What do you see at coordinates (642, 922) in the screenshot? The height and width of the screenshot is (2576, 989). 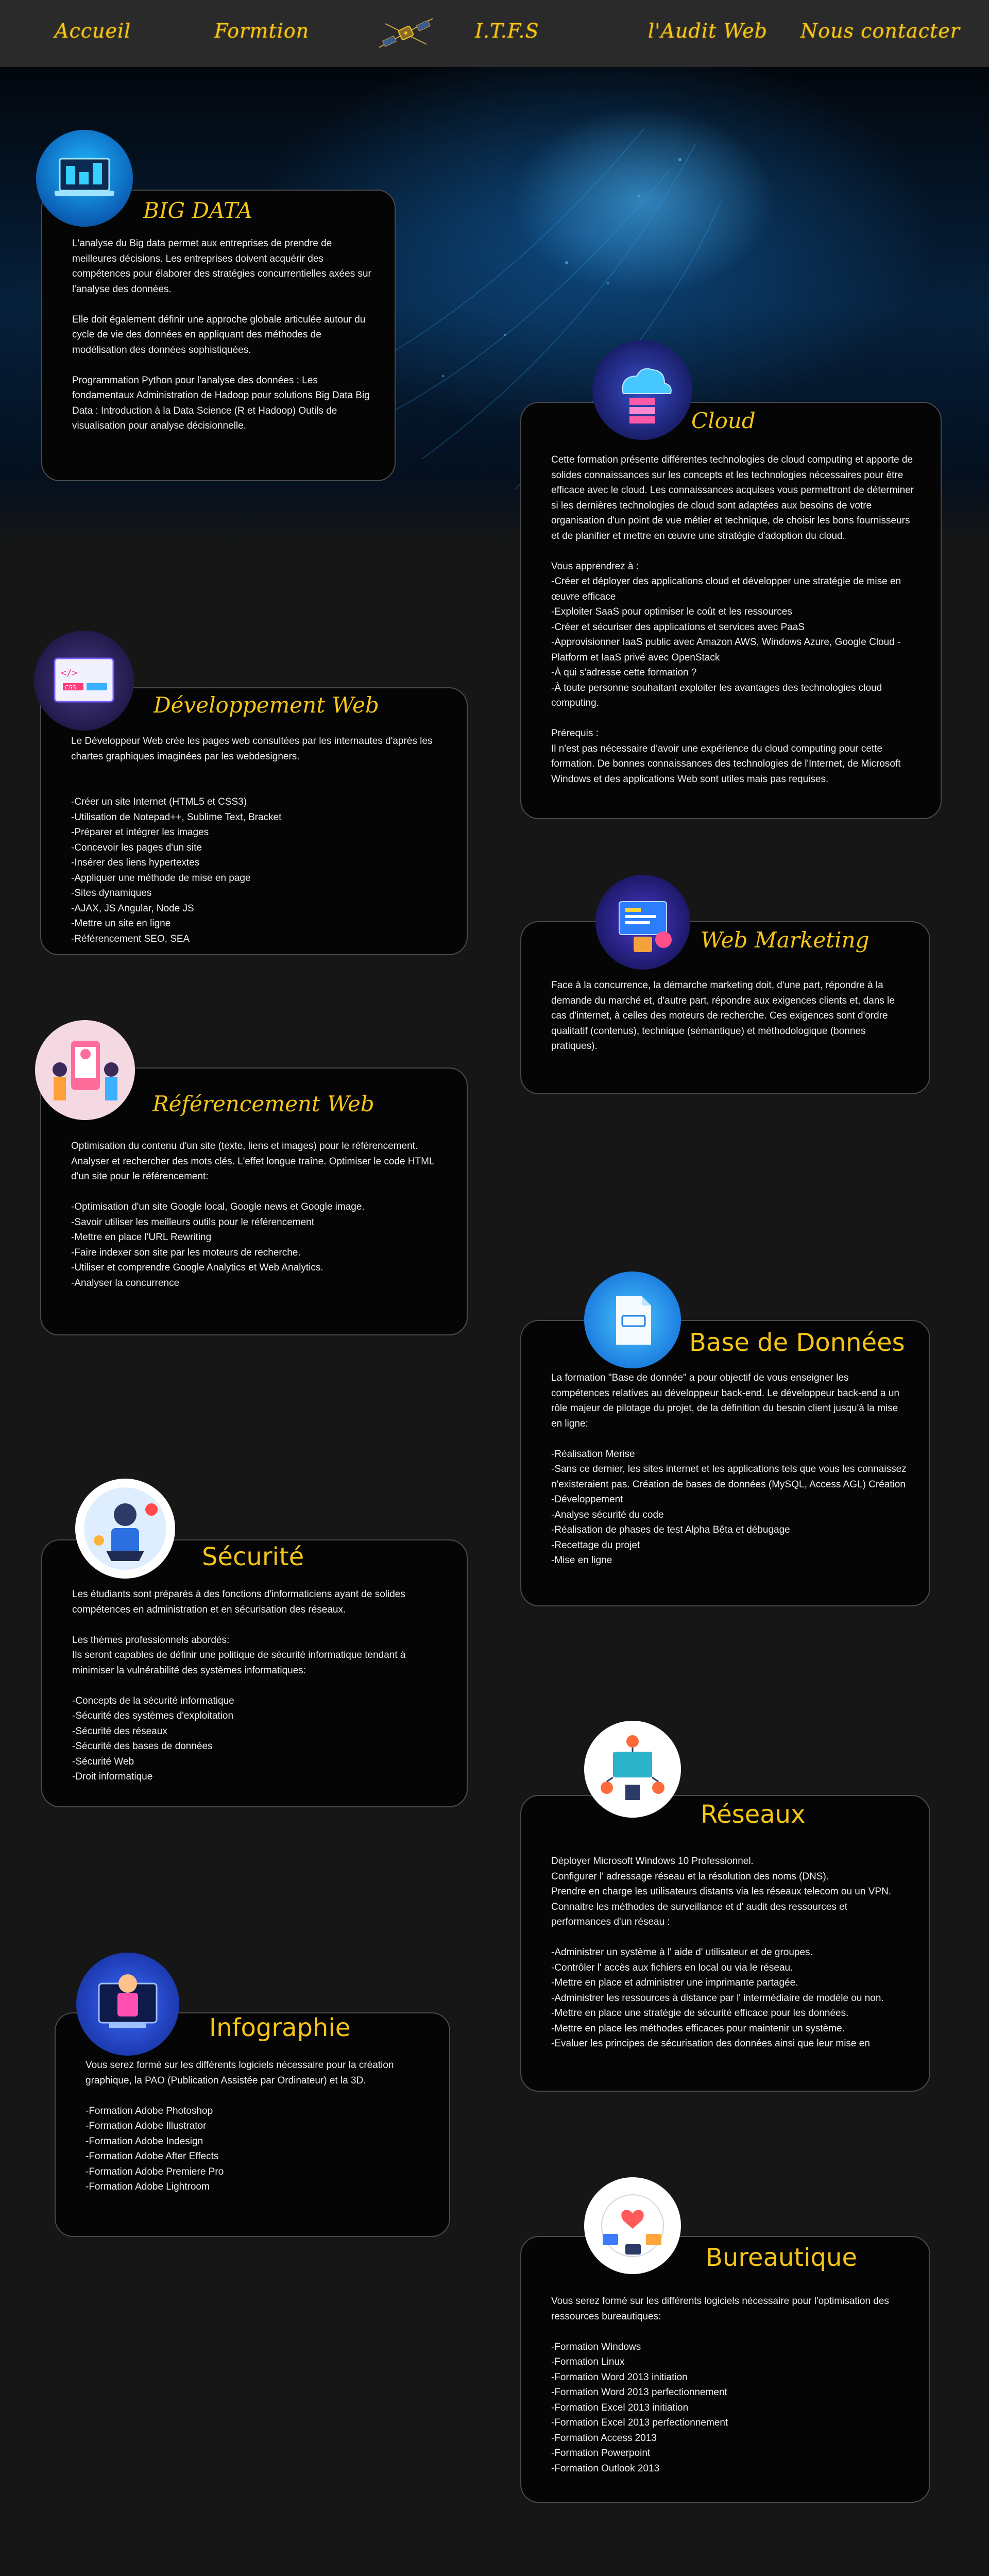 I see `marketing-icon` at bounding box center [642, 922].